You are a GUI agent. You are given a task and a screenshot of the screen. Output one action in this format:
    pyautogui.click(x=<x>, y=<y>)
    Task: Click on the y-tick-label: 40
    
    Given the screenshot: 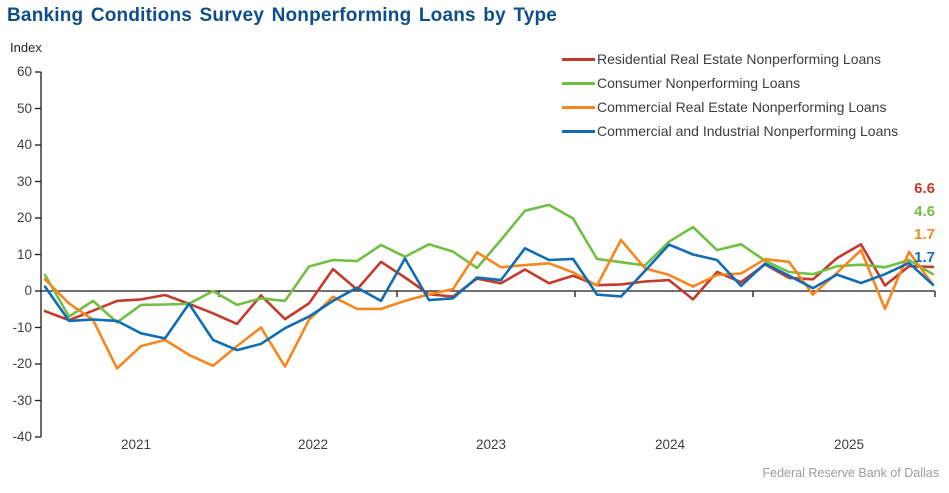 What is the action you would take?
    pyautogui.click(x=24, y=144)
    